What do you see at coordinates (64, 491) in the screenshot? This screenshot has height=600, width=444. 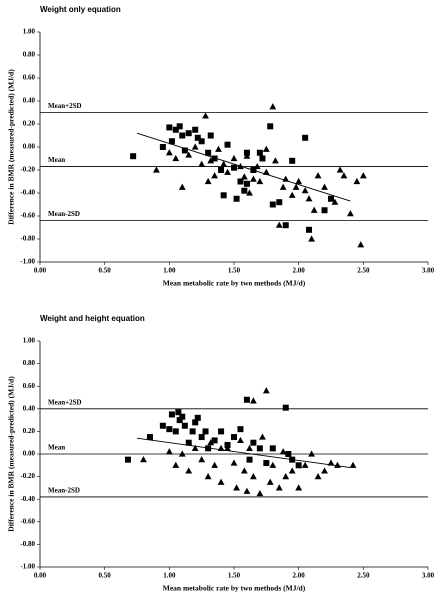 I see `reference-label: Mean-2SD` at bounding box center [64, 491].